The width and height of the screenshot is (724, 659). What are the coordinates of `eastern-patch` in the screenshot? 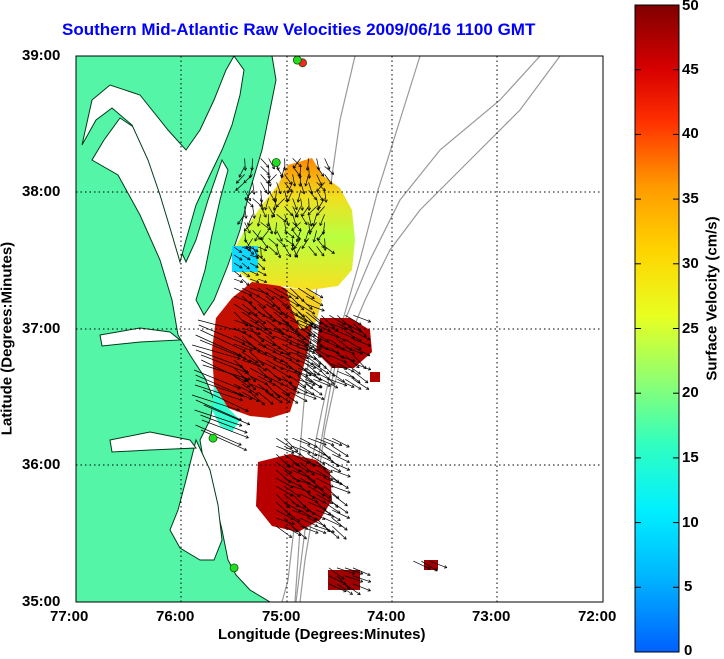 It's located at (431, 565).